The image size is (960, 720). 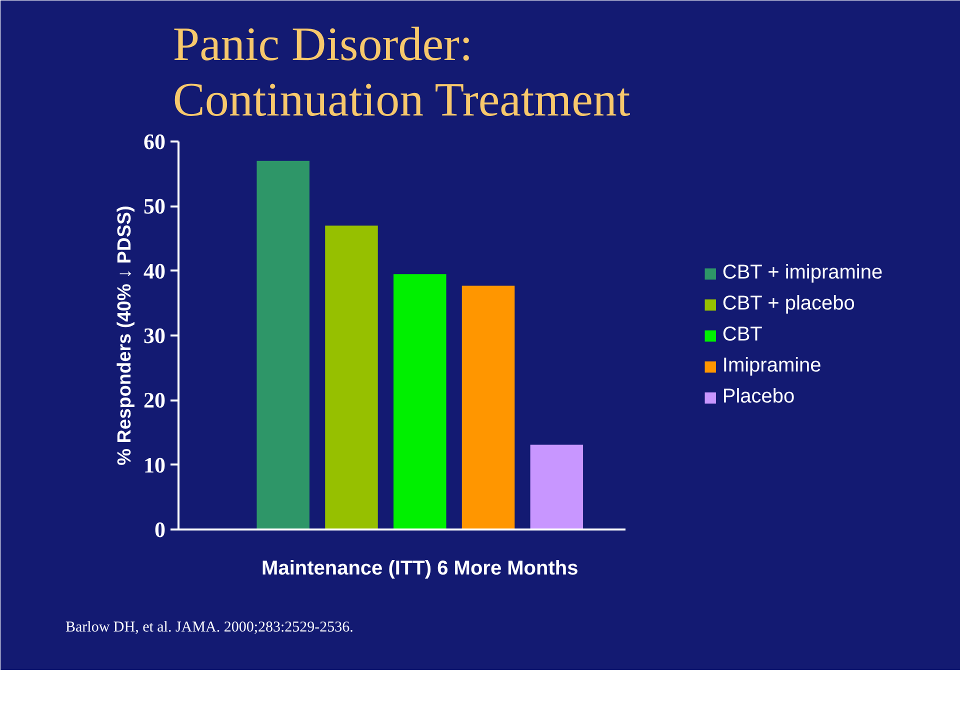 I want to click on y-tick-label: 10, so click(x=155, y=465).